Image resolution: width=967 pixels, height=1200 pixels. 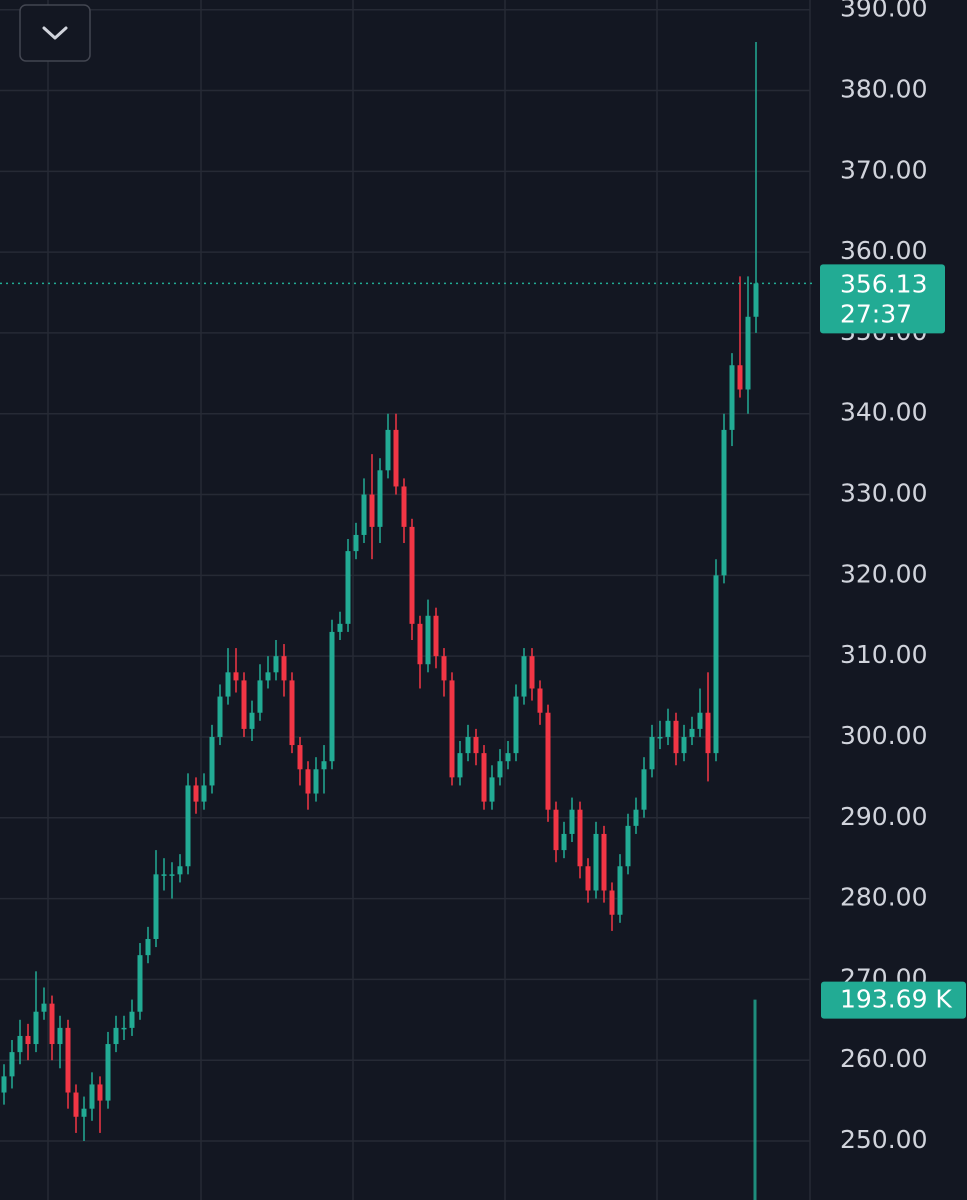 I want to click on volume-bar, so click(x=755, y=1099).